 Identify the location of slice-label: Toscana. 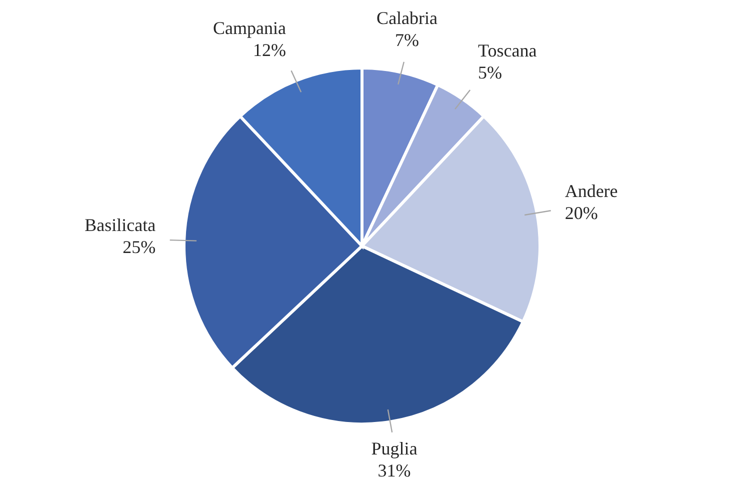
(507, 50).